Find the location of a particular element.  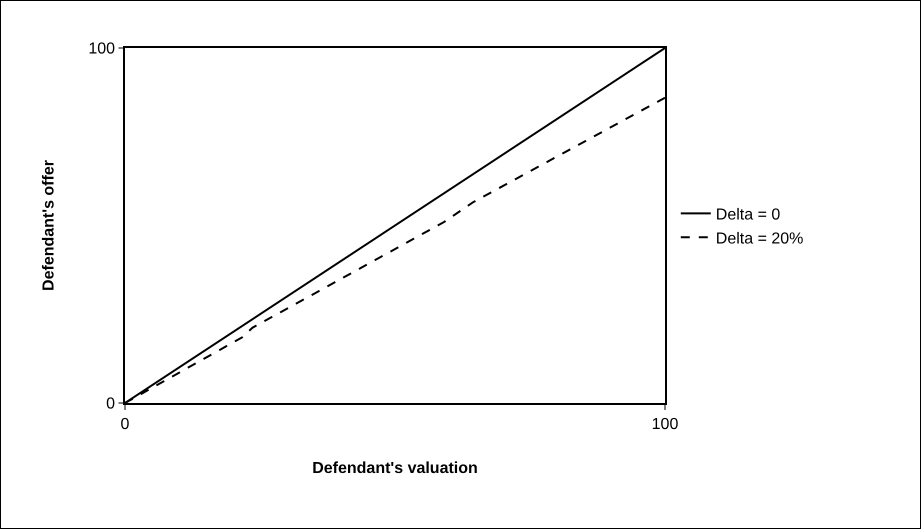

x-axis-title: Defendant's valuation is located at coordinates (395, 469).